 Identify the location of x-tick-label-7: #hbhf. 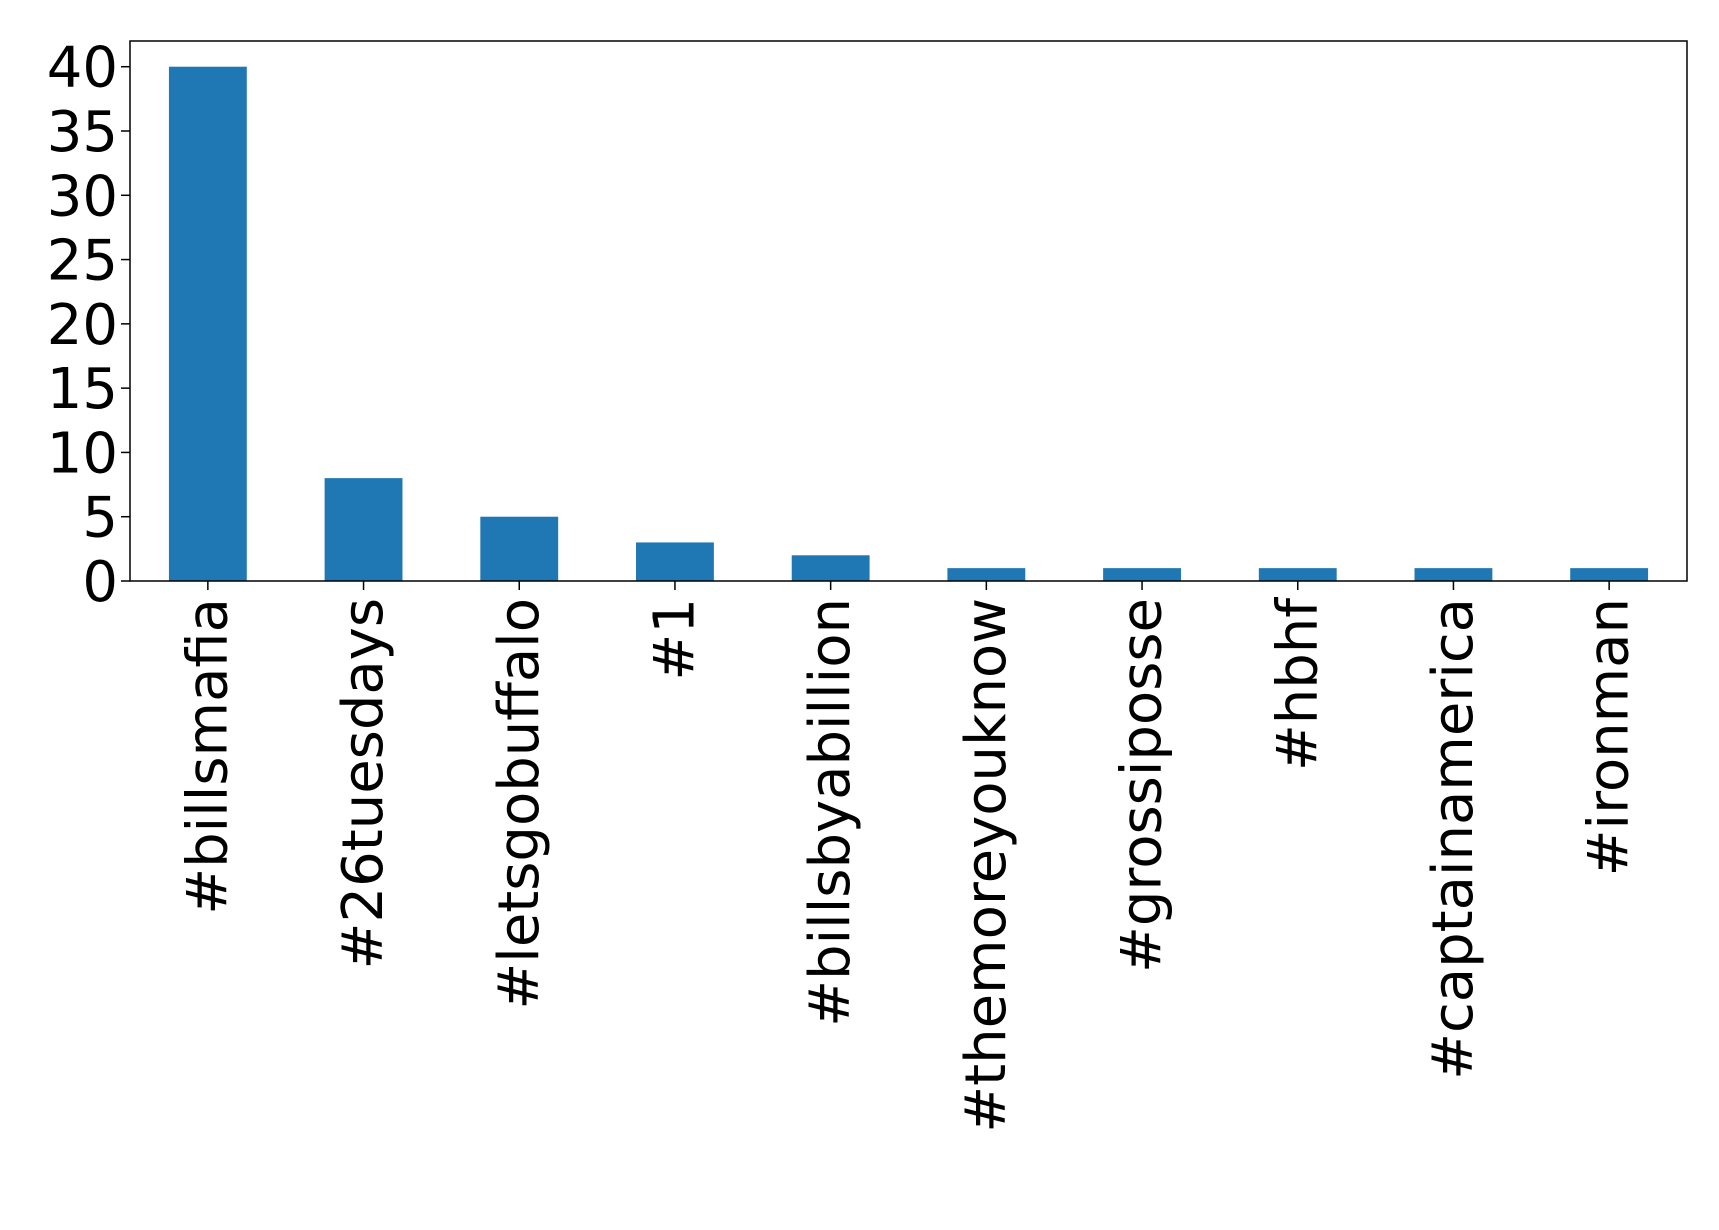
(1297, 684).